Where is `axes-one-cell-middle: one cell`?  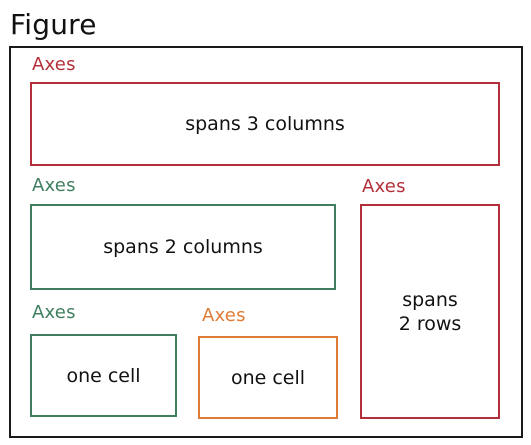 axes-one-cell-middle: one cell is located at coordinates (268, 377).